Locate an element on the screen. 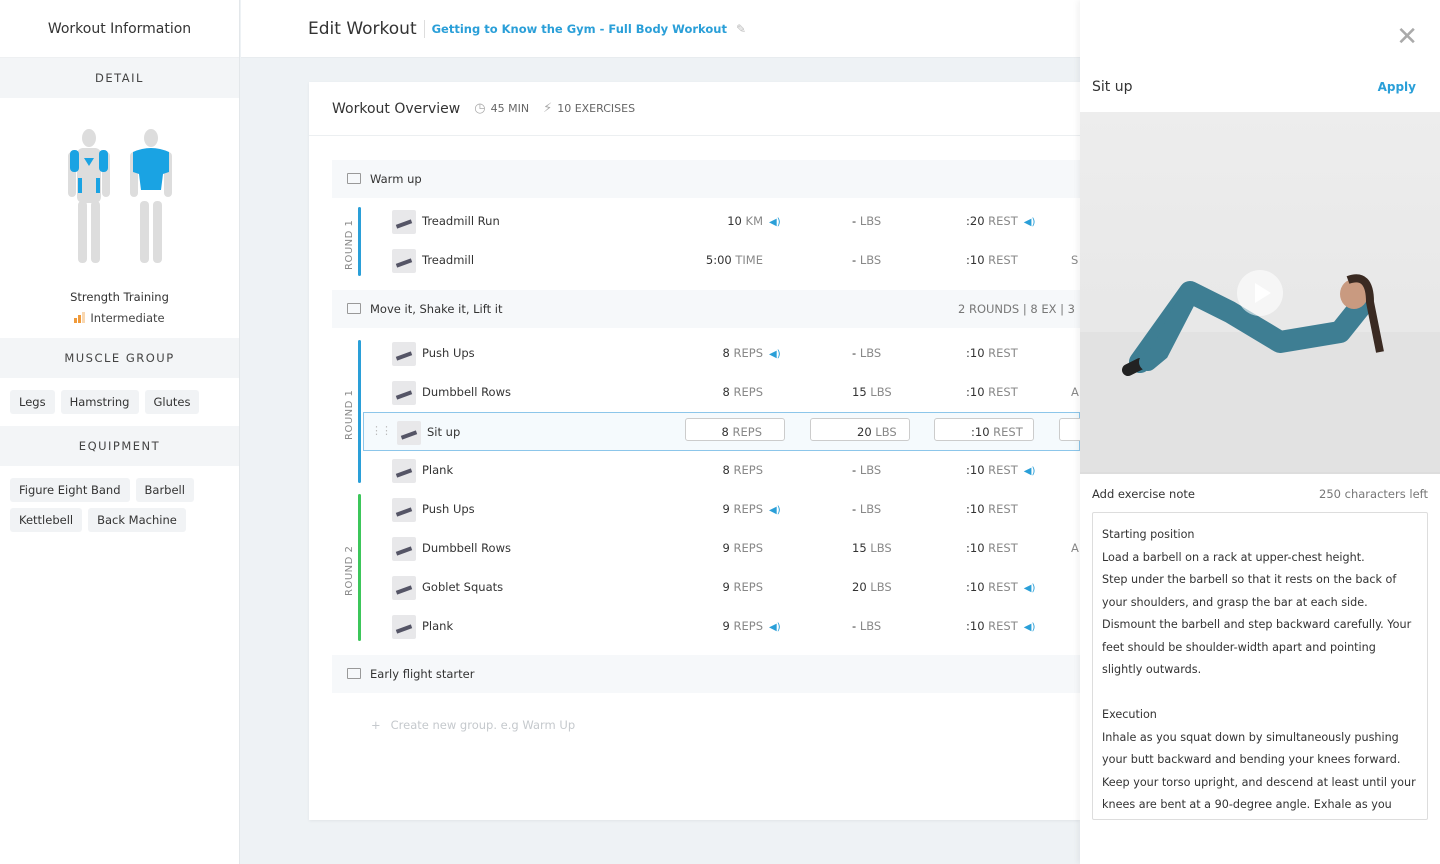  weight-value: 20 is located at coordinates (859, 587).